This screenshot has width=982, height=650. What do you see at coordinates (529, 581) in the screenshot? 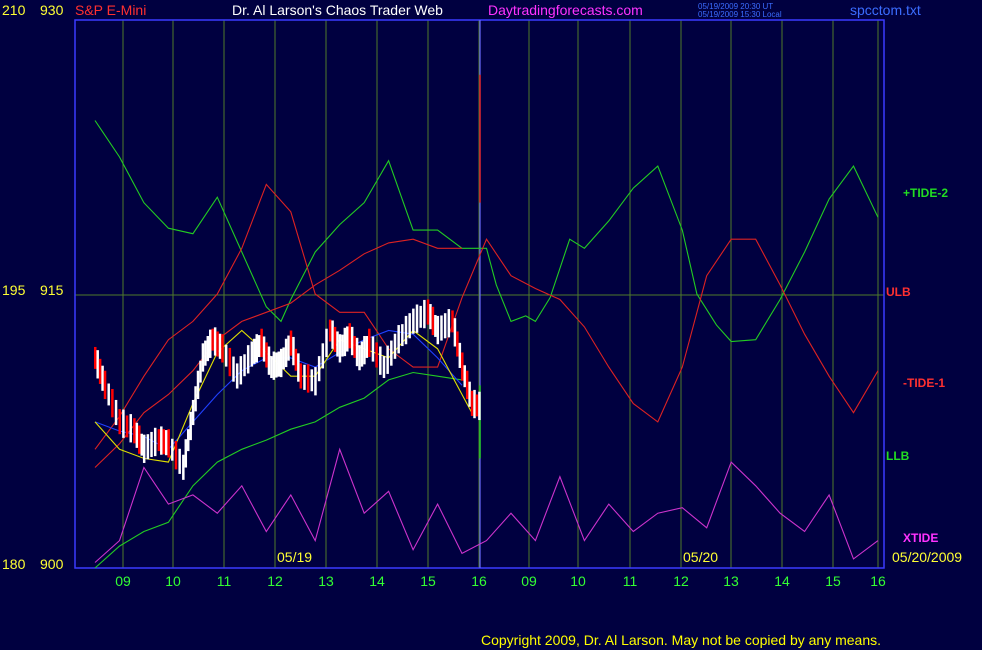
I see `hour-label-8: 09` at bounding box center [529, 581].